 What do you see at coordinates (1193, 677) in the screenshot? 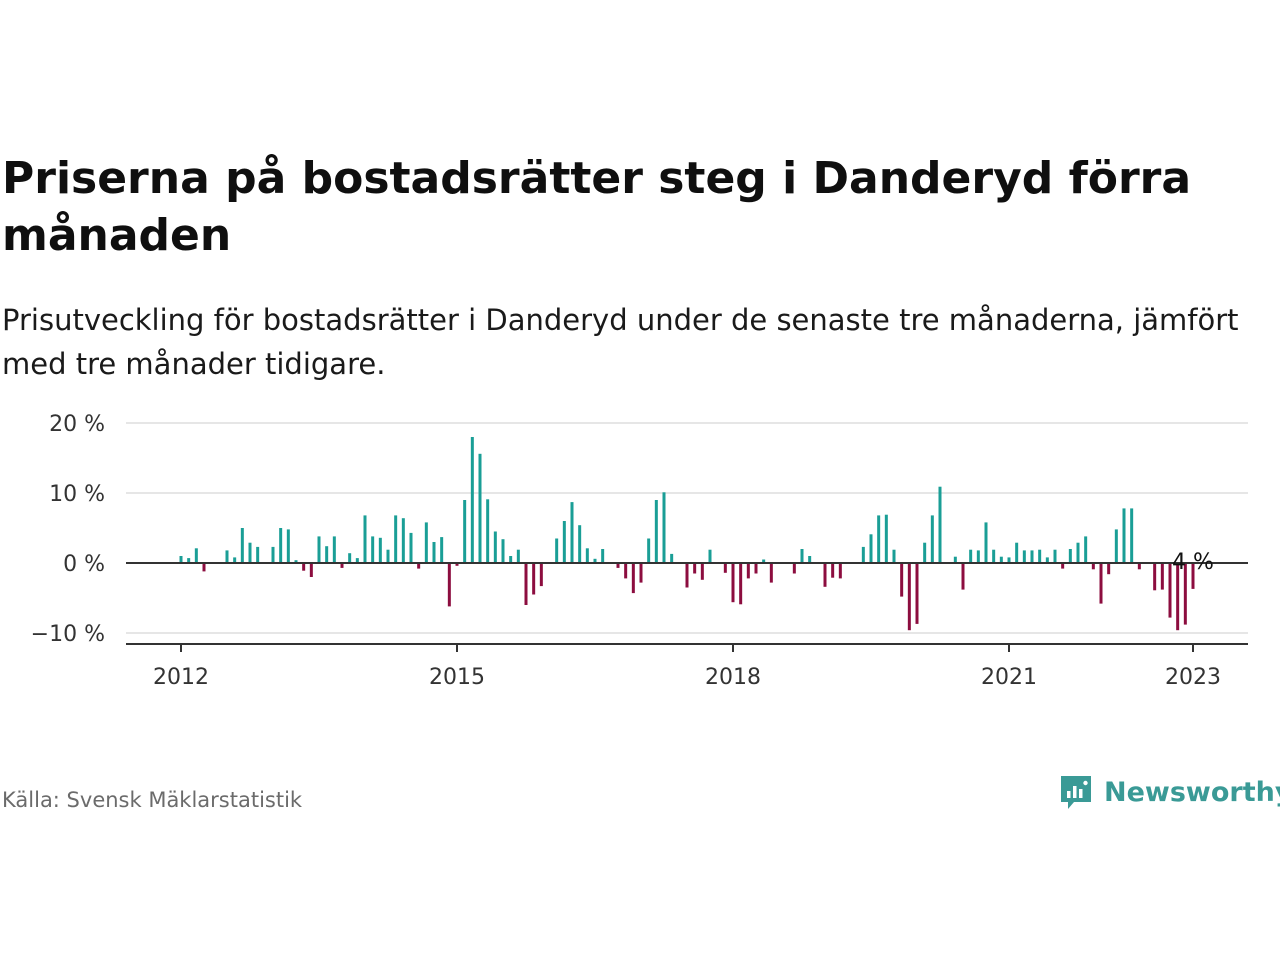
I see `x-tick-label: 2023` at bounding box center [1193, 677].